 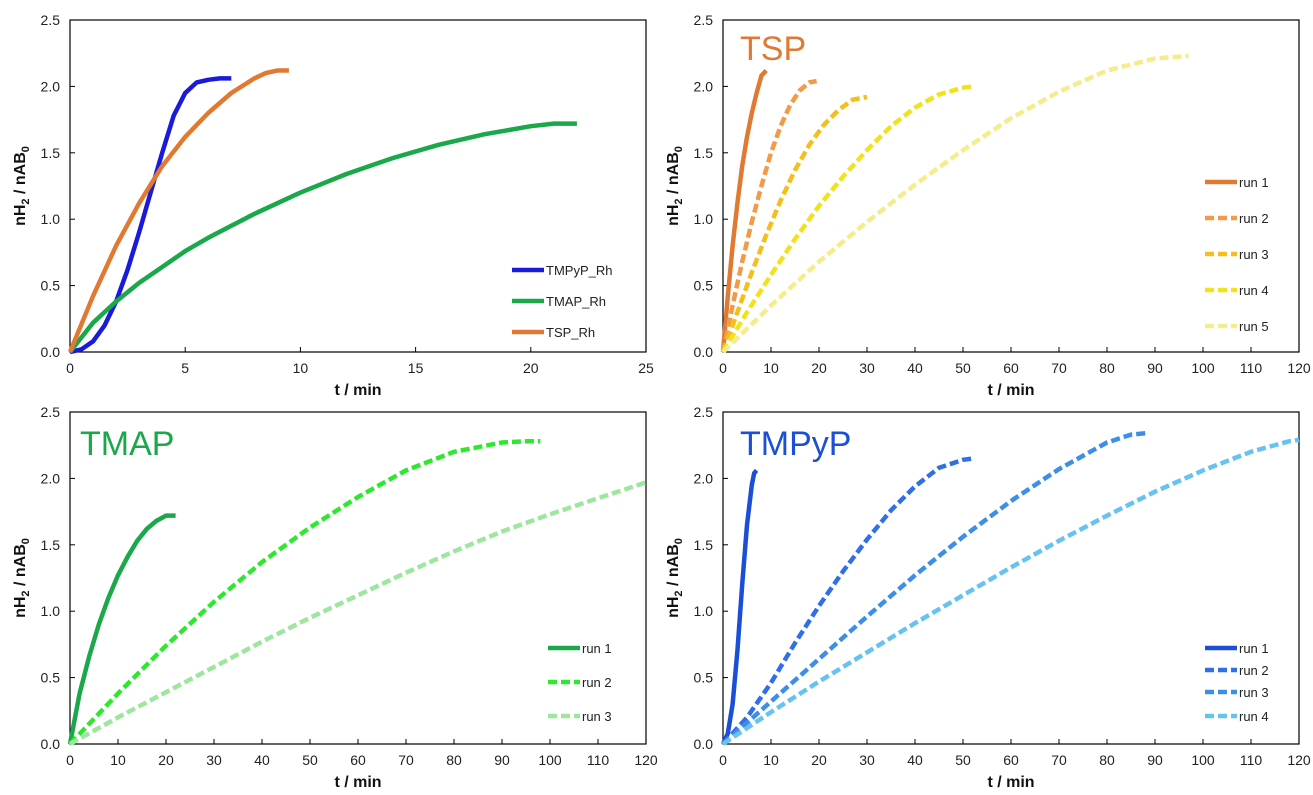 What do you see at coordinates (127, 444) in the screenshot?
I see `panel-title: TMAP` at bounding box center [127, 444].